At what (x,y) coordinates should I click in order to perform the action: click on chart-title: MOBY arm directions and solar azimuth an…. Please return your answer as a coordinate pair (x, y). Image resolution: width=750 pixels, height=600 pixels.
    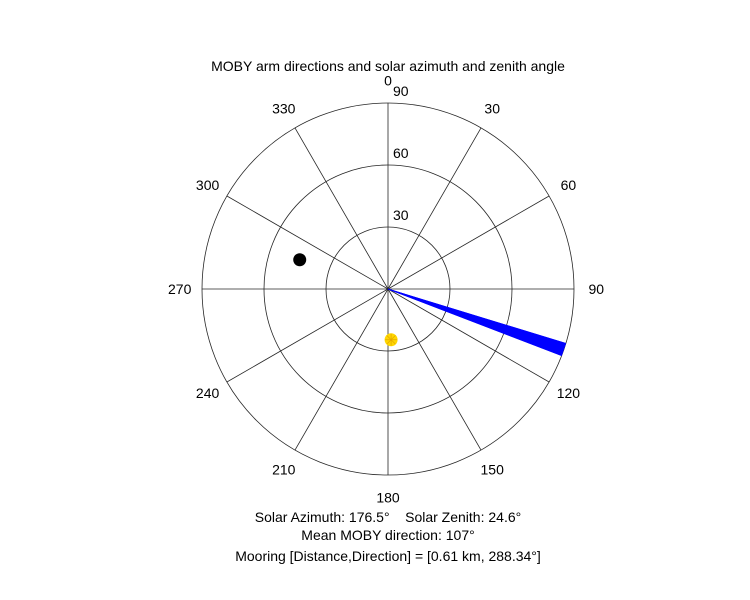
    Looking at the image, I should click on (388, 66).